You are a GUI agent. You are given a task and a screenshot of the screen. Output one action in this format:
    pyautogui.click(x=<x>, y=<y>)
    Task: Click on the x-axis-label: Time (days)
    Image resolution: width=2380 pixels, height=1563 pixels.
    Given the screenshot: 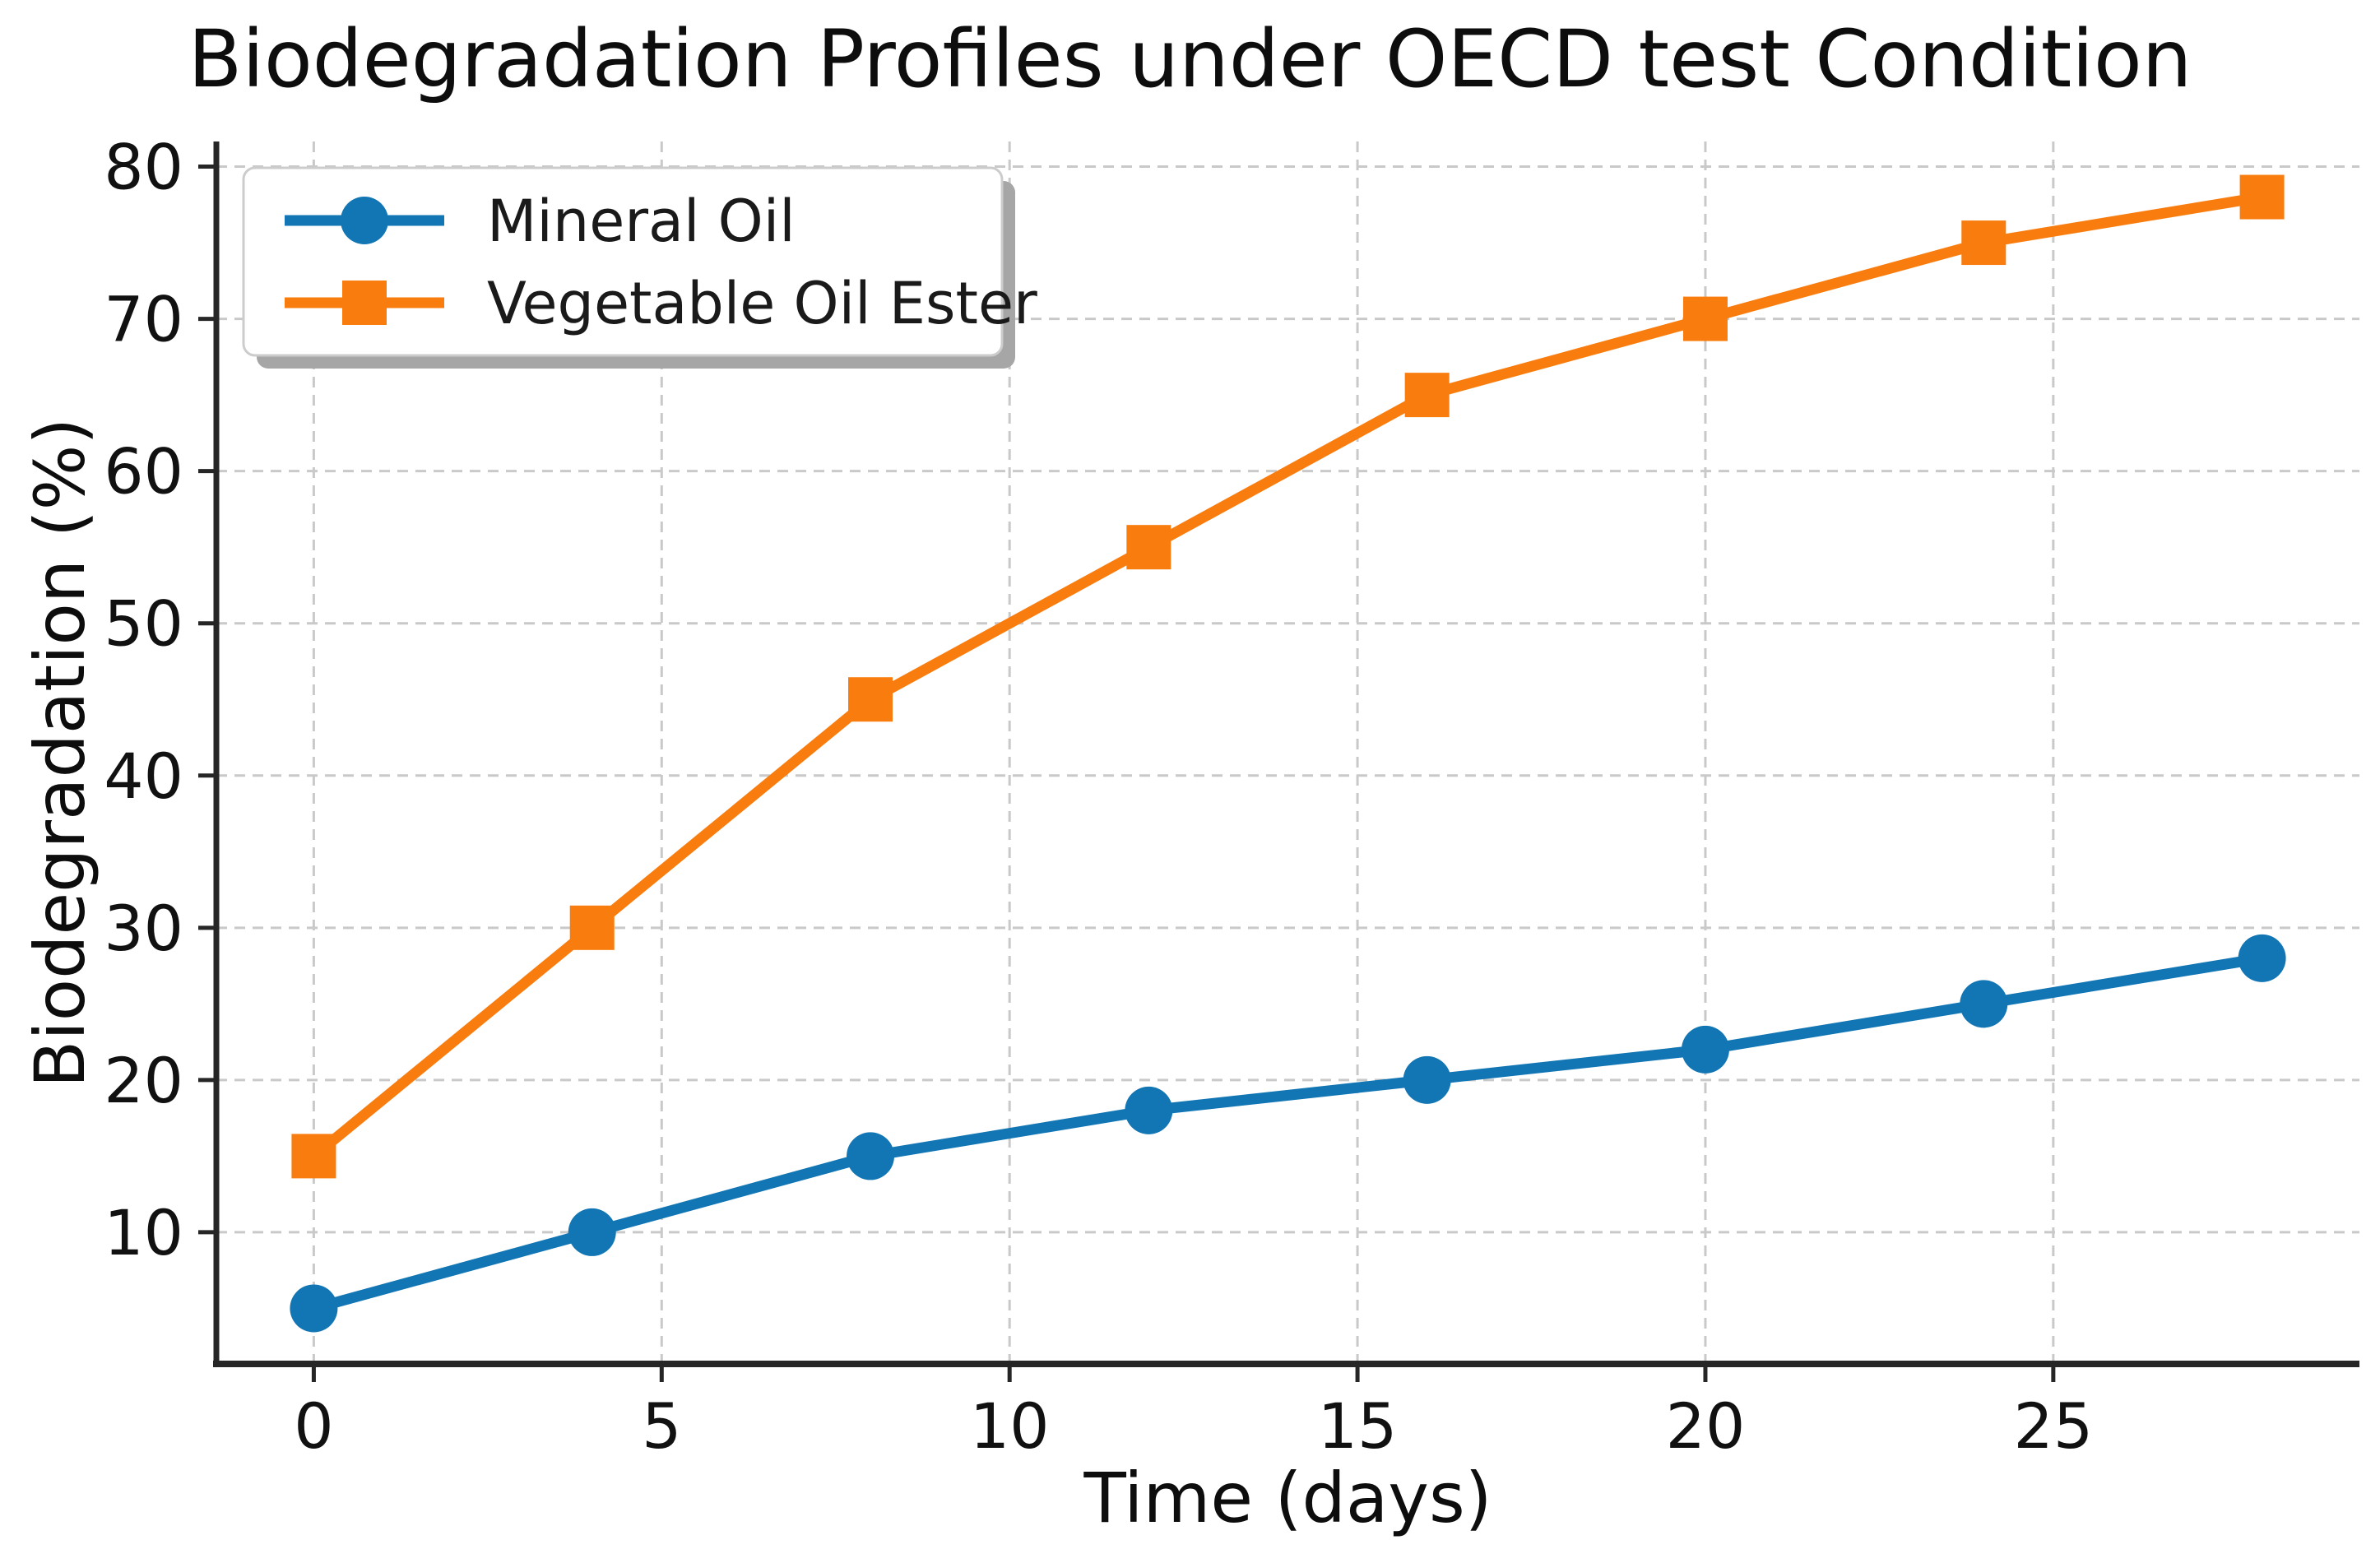 What is the action you would take?
    pyautogui.click(x=1287, y=1498)
    